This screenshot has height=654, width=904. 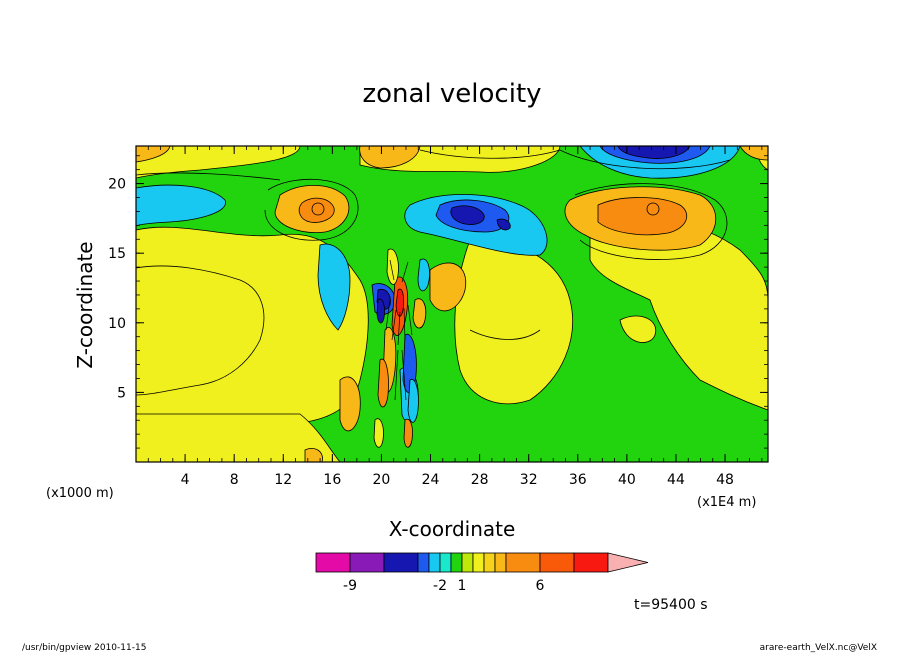 I want to click on contour-fill-dark-blue, so click(x=533, y=228).